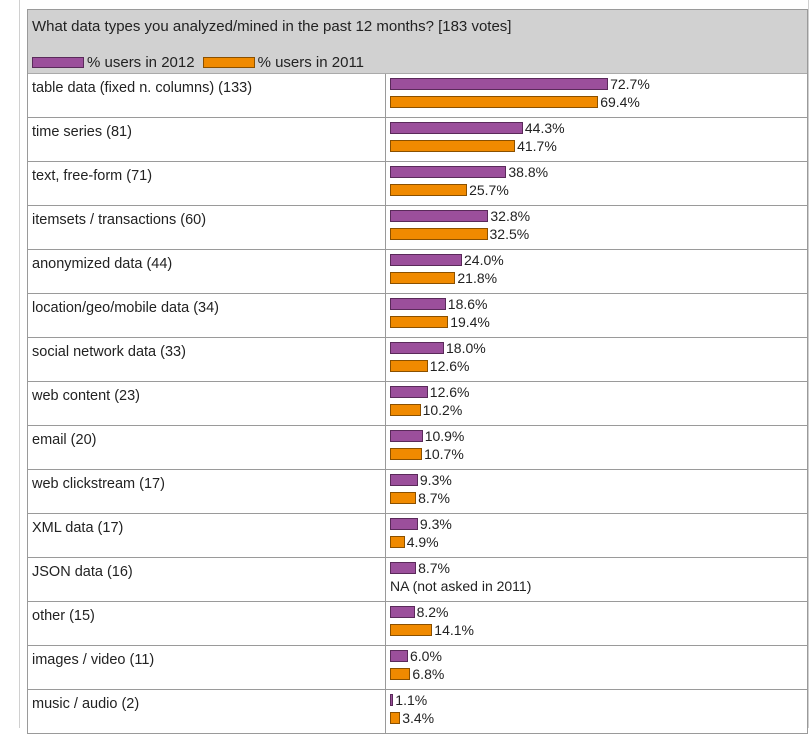 The width and height of the screenshot is (812, 734). Describe the element at coordinates (422, 542) in the screenshot. I see `data-label: 4.9%` at that location.